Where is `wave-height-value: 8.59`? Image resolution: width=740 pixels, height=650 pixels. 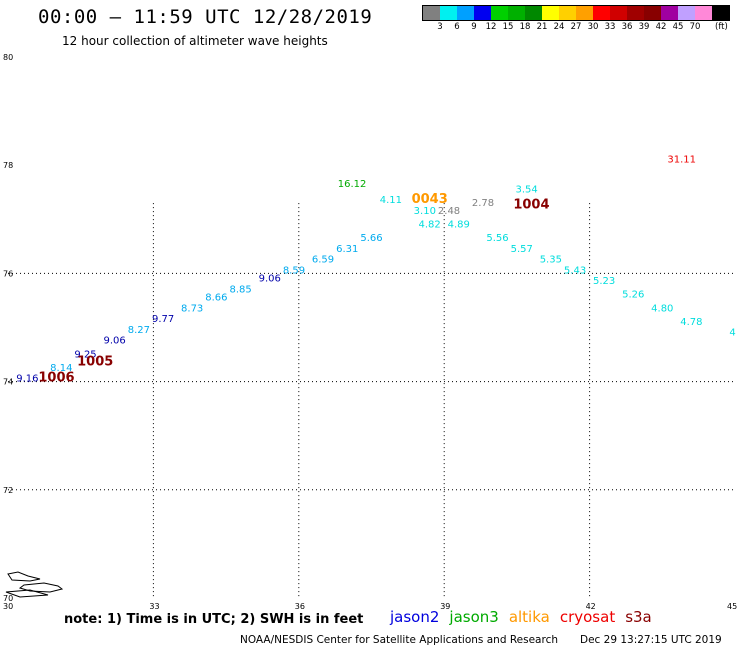
wave-height-value: 8.59 is located at coordinates (294, 270).